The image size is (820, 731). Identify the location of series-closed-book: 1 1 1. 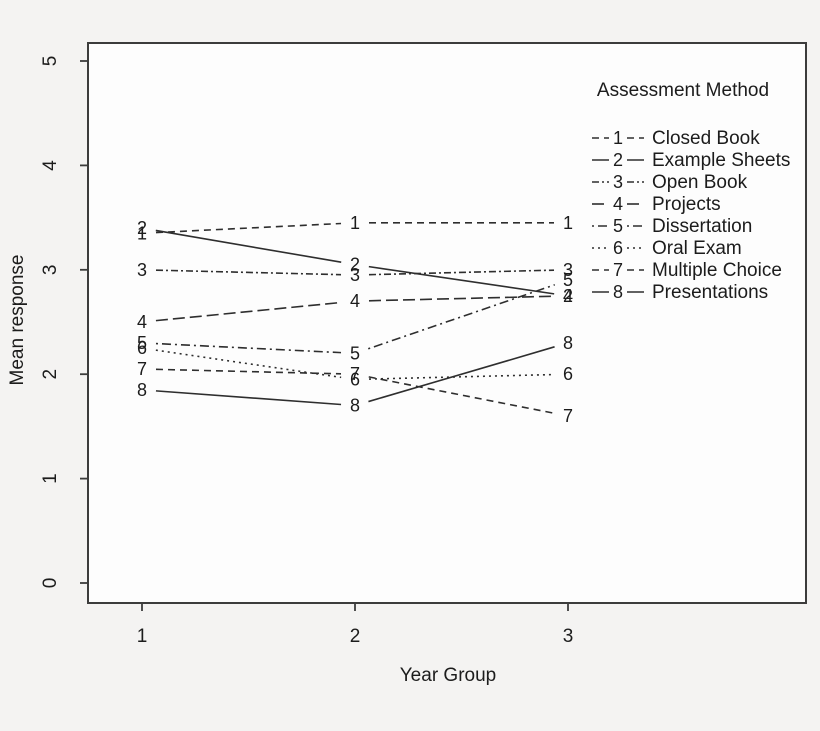
(355, 228).